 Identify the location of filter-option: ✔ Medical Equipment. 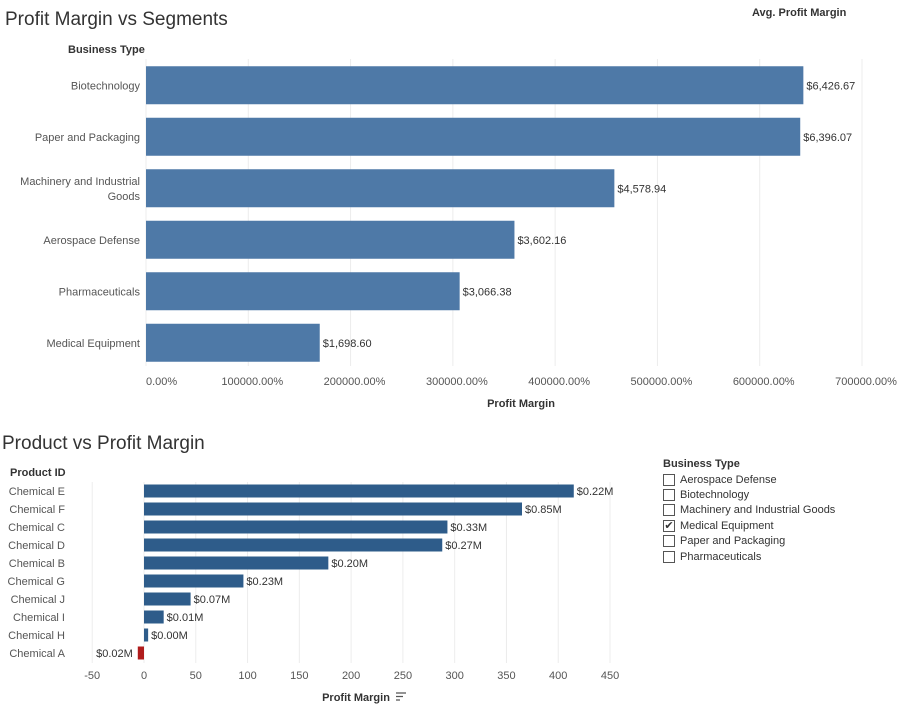
(778, 525).